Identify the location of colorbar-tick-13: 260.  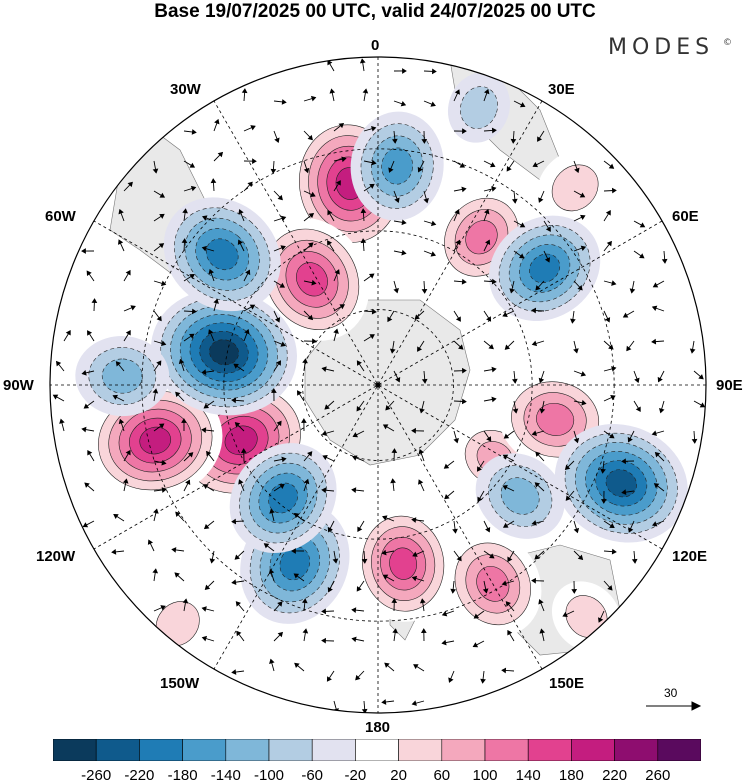
(658, 775).